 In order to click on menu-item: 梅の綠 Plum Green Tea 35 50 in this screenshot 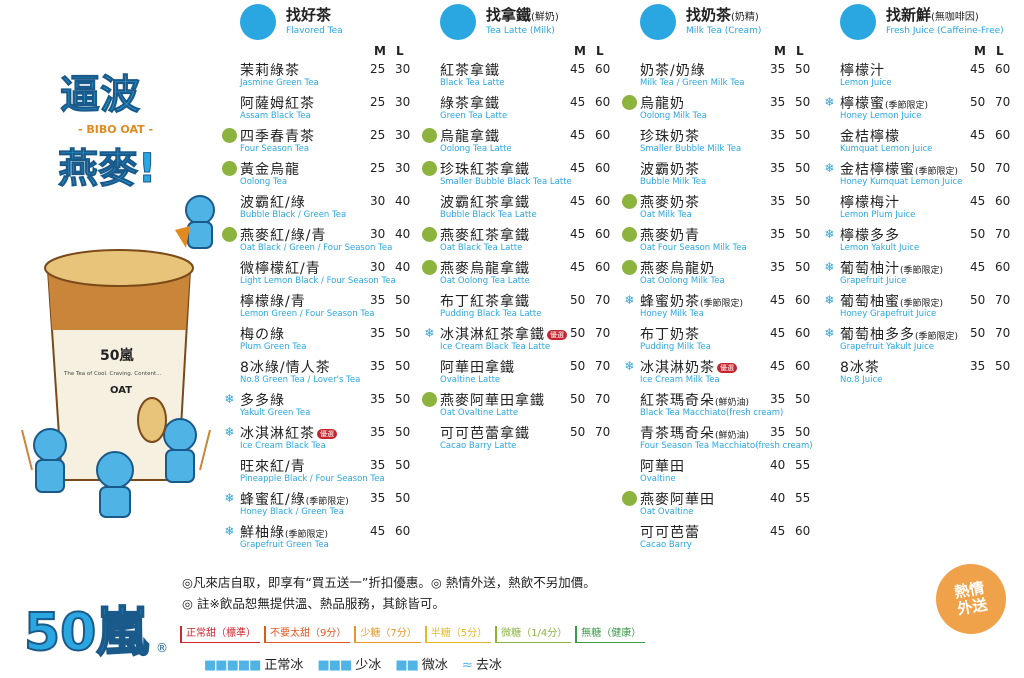, I will do `click(335, 340)`.